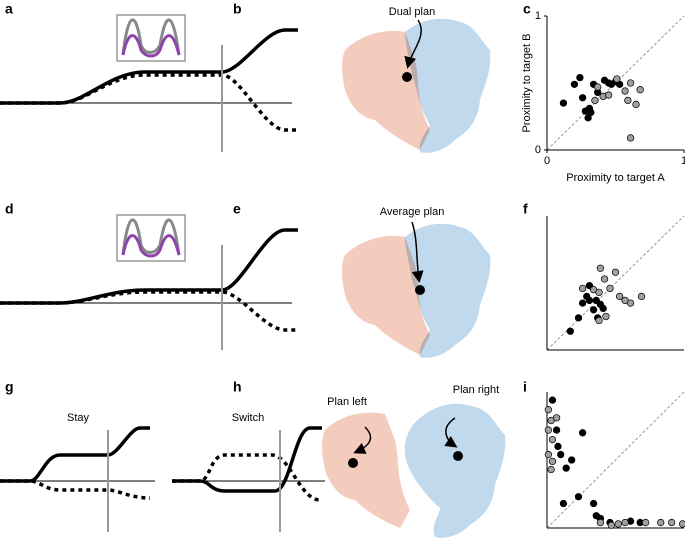 This screenshot has width=685, height=541. I want to click on panel-letter: c, so click(527, 9).